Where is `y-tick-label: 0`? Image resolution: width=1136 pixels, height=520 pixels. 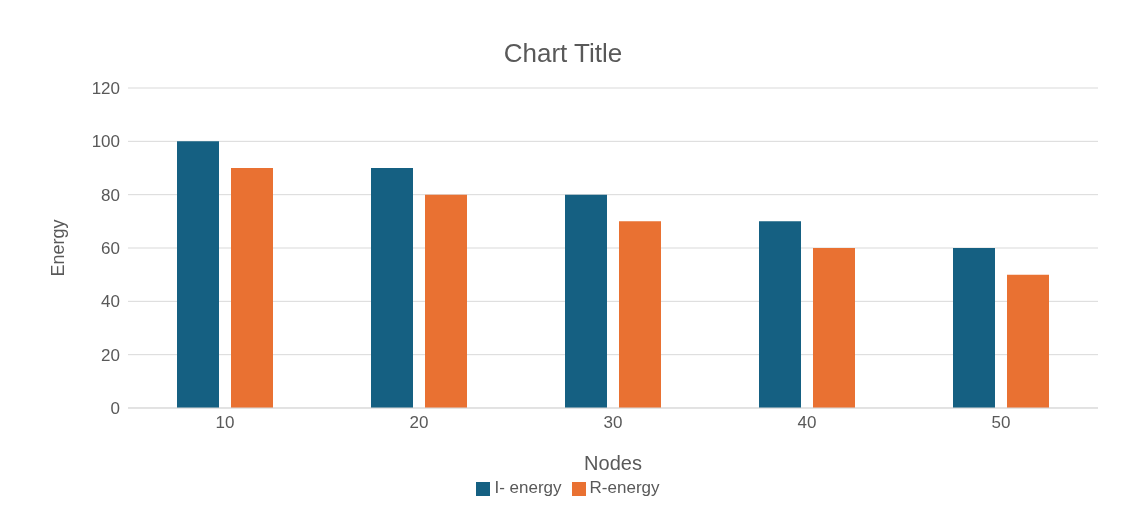
y-tick-label: 0 is located at coordinates (115, 409).